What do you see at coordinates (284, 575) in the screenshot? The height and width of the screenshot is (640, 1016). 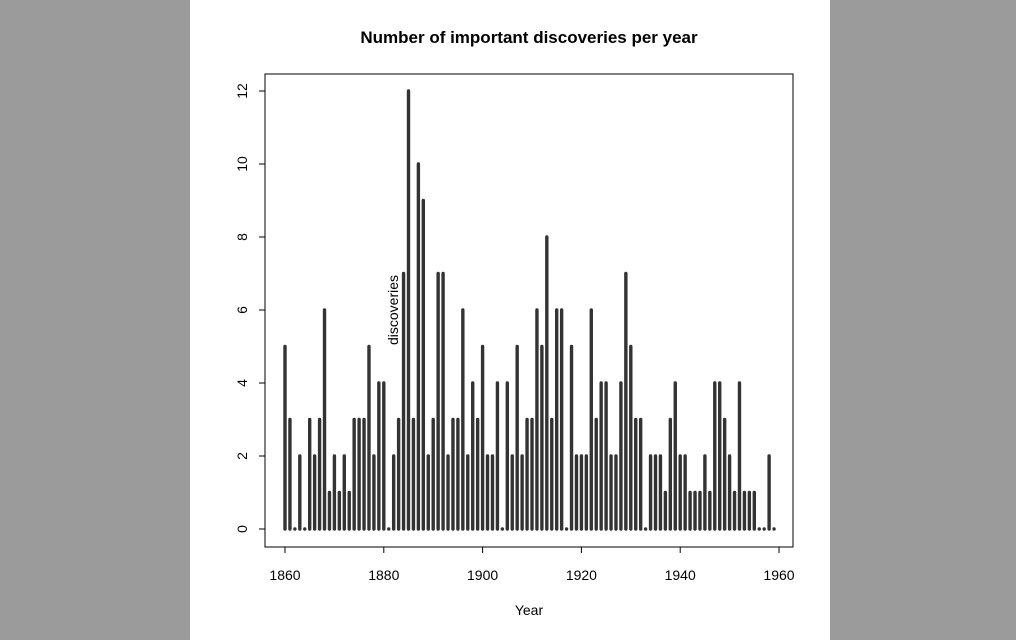 I see `x-tick-label: 1860` at bounding box center [284, 575].